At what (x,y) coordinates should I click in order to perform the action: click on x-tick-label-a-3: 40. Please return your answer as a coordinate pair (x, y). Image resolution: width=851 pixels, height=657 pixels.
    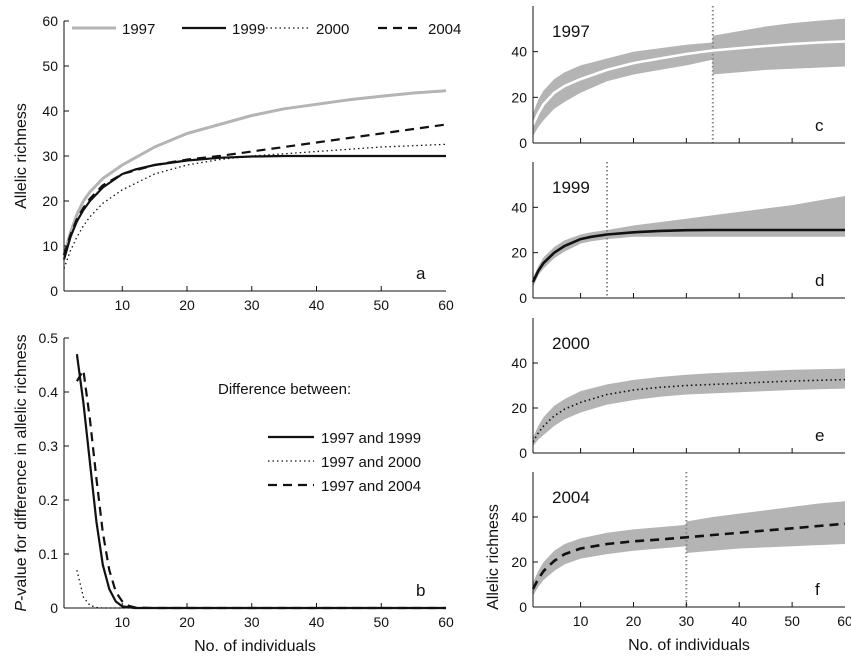
    Looking at the image, I should click on (317, 305).